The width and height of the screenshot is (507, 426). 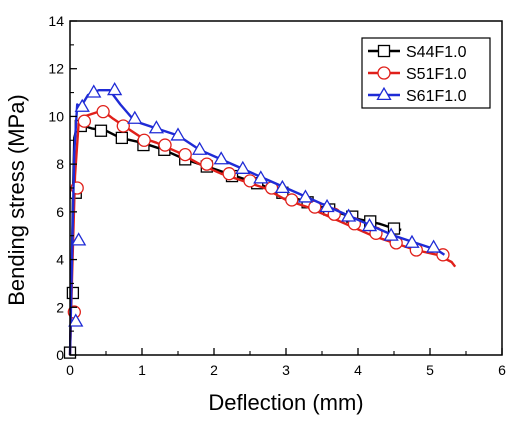 I want to click on y-axis-title: Bending stress (MPa), so click(x=16, y=200).